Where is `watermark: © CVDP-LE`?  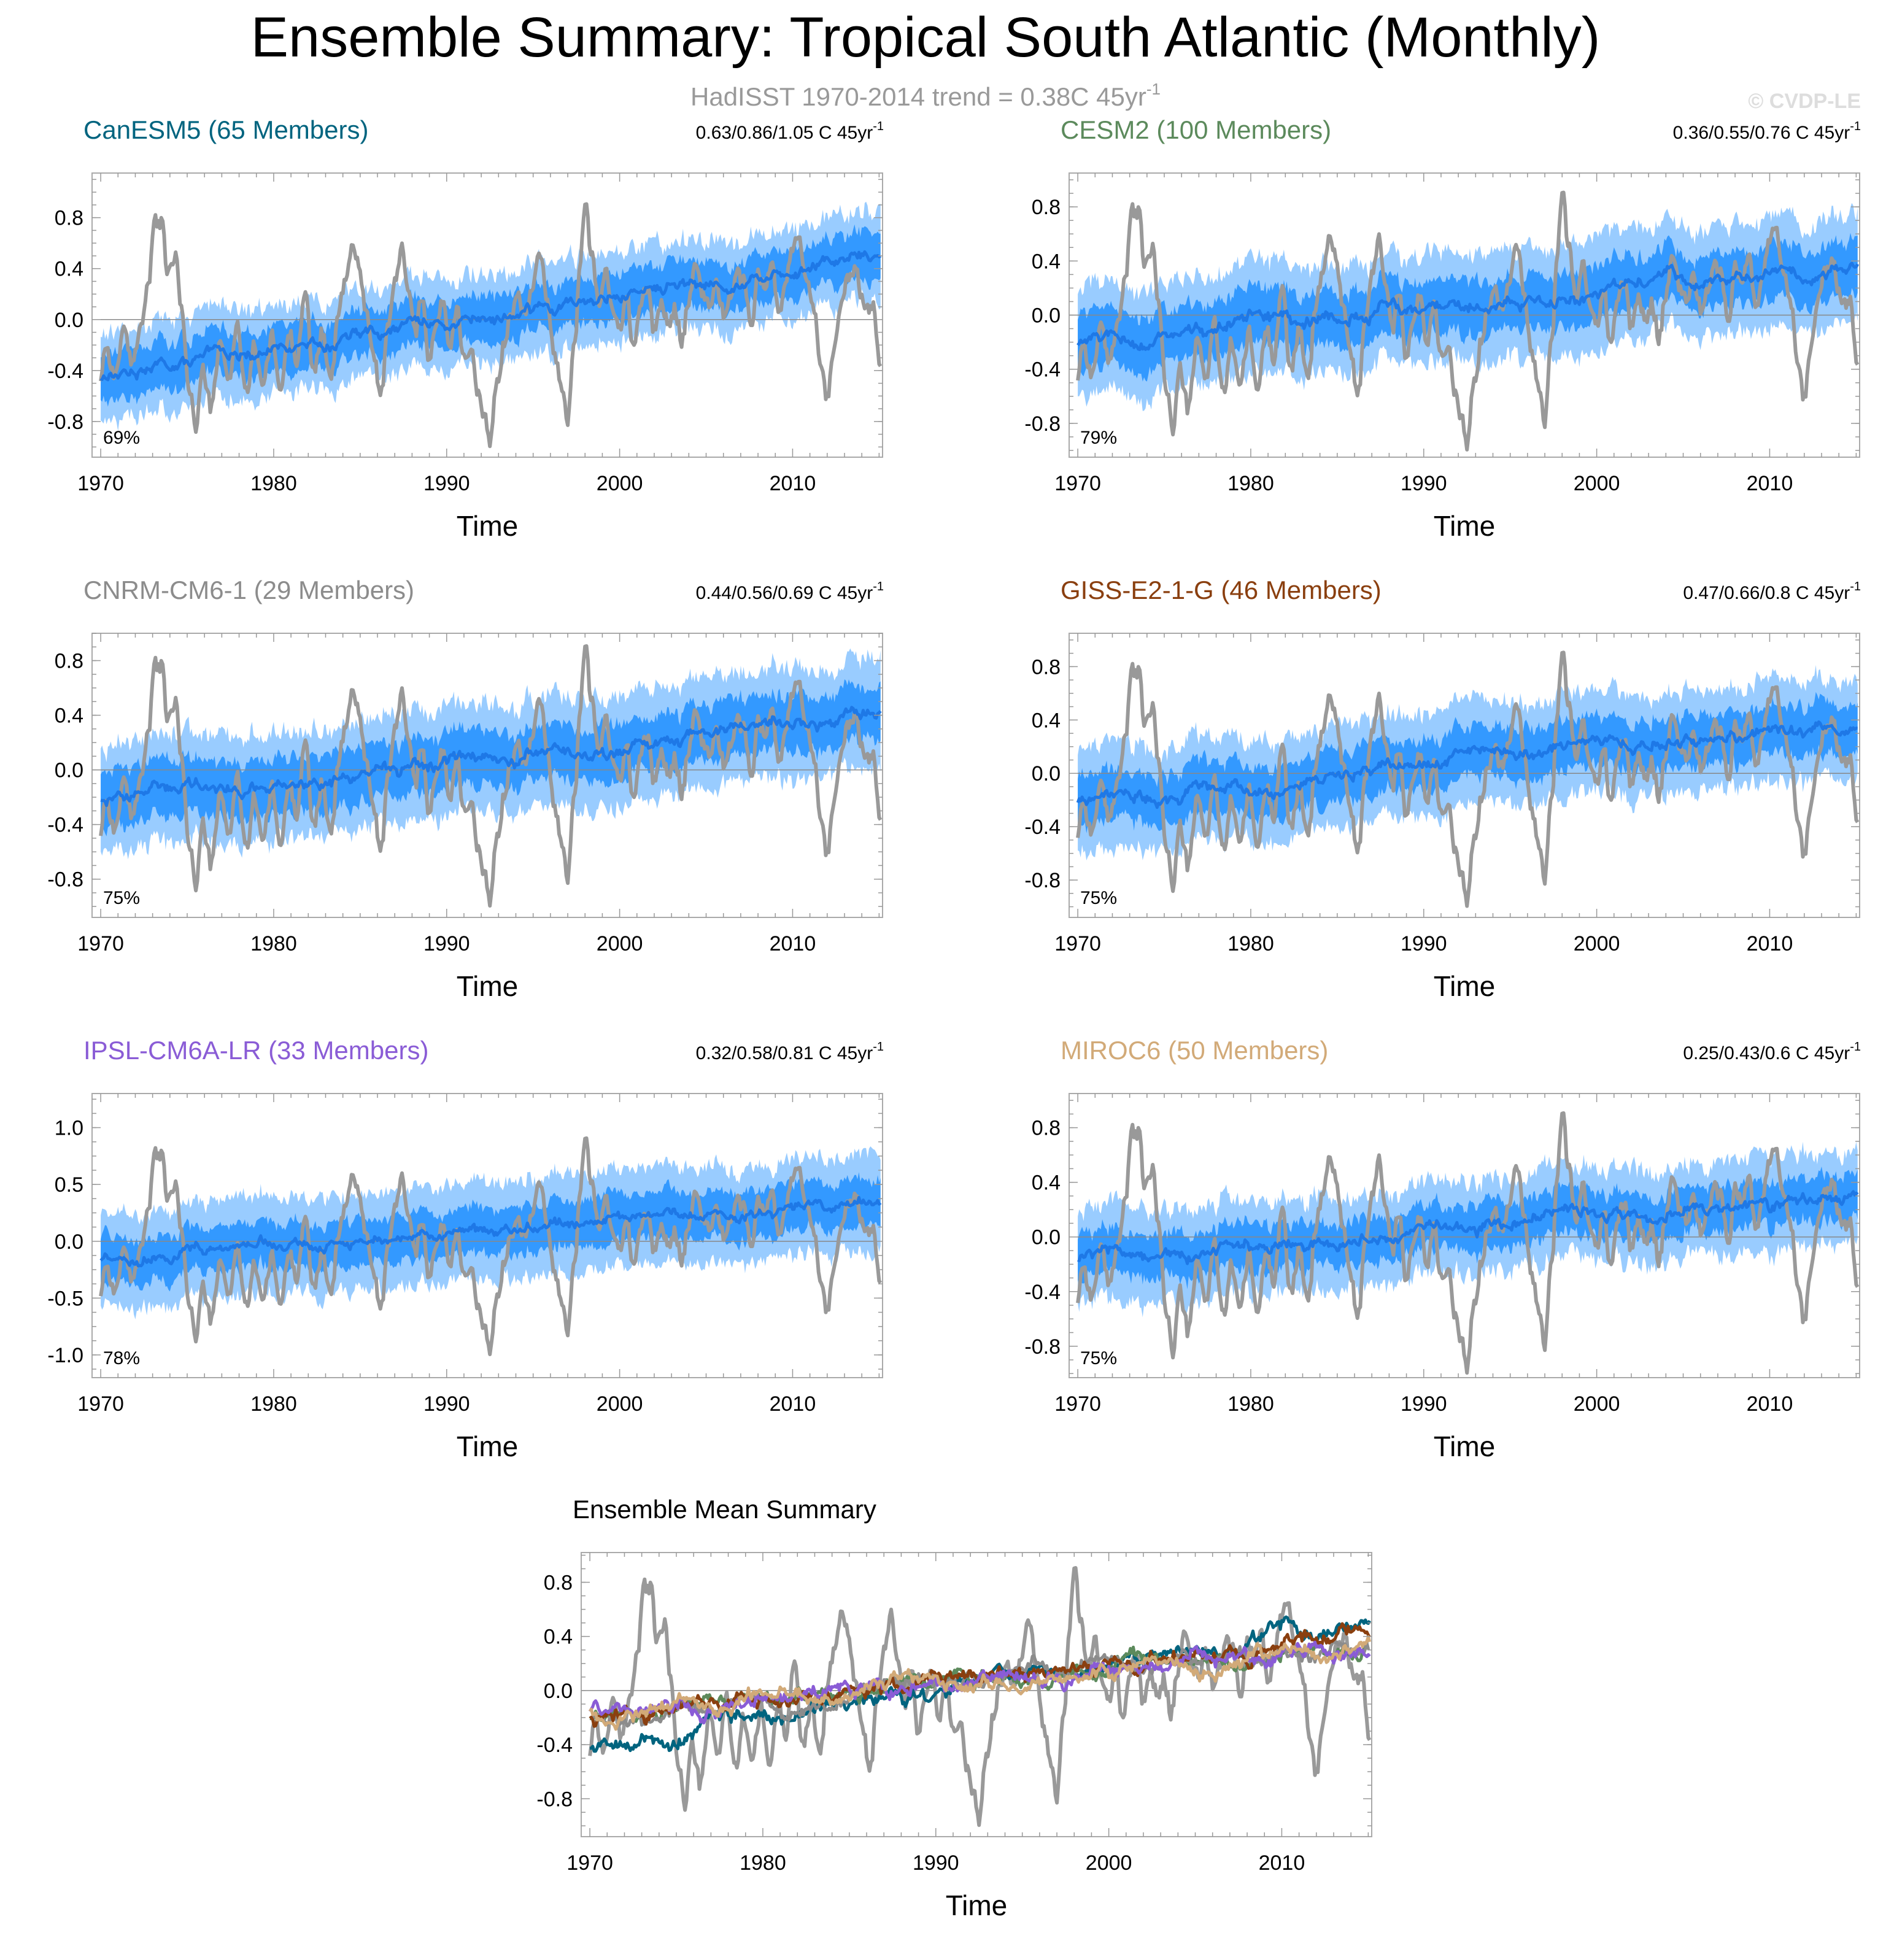
watermark: © CVDP-LE is located at coordinates (1804, 101).